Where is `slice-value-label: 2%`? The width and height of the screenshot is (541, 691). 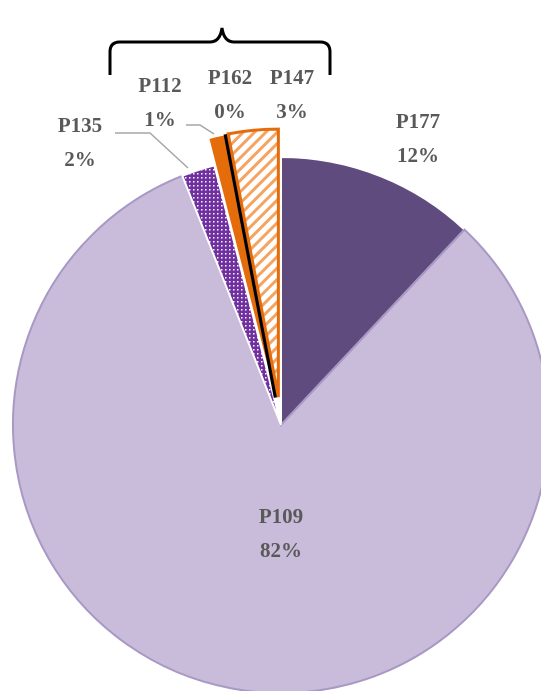 slice-value-label: 2% is located at coordinates (80, 159).